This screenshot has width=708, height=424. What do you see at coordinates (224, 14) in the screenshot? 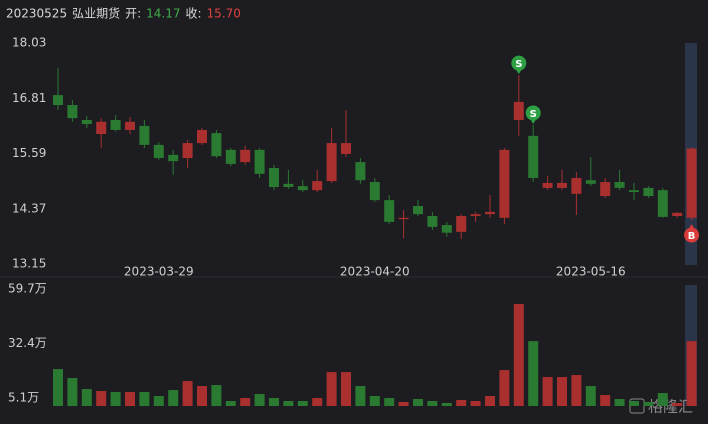
I see `header-close: 15.70` at bounding box center [224, 14].